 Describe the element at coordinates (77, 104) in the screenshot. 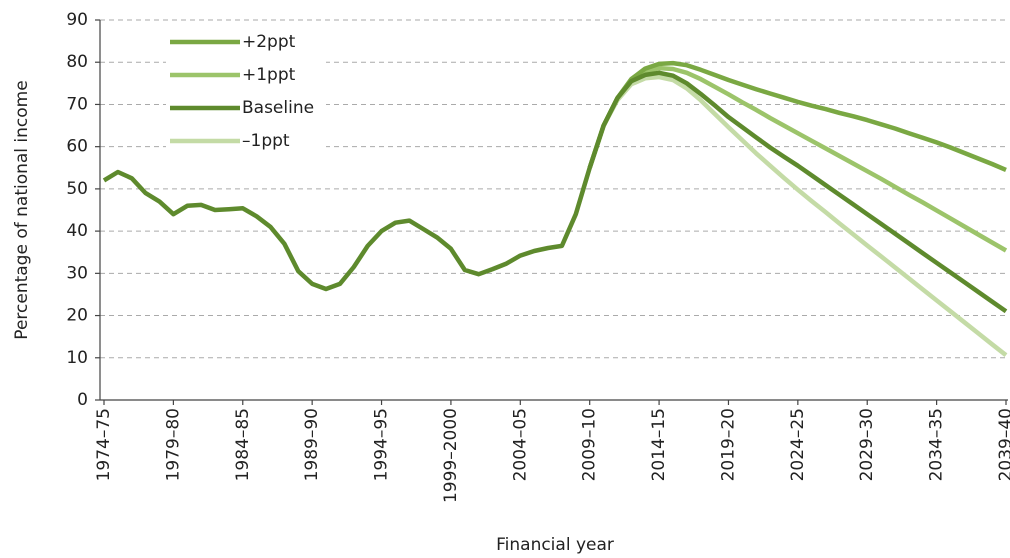

I see `y-tick-label: 70` at that location.